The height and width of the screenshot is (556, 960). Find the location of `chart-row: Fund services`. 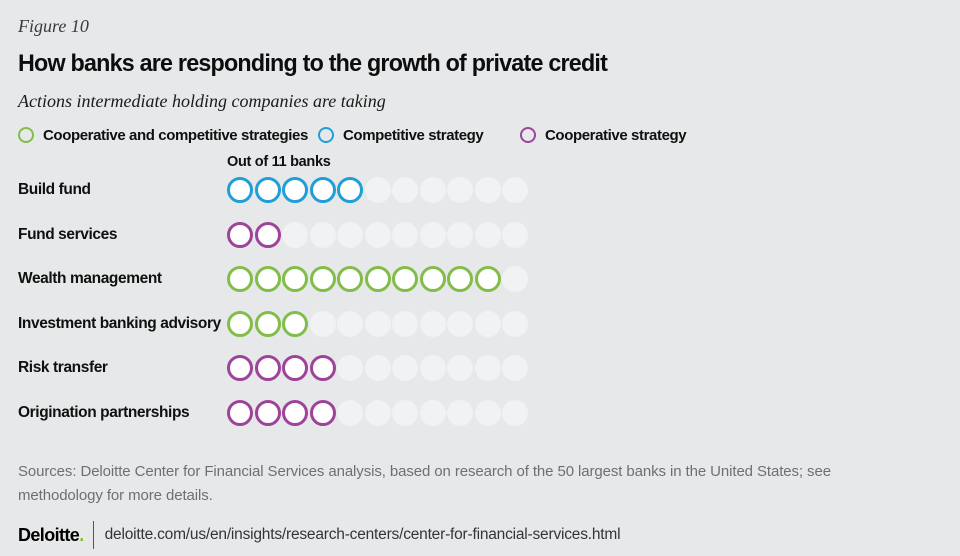

chart-row: Fund services is located at coordinates (273, 235).